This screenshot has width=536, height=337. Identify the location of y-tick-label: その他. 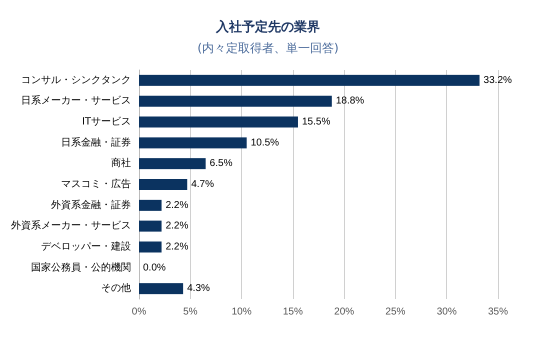
(116, 288).